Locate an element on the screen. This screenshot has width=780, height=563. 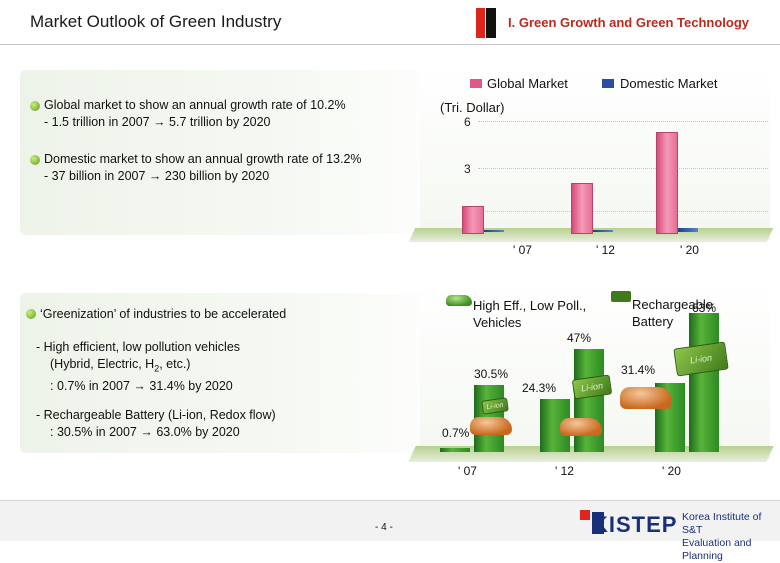
legend-global: Global Market is located at coordinates (527, 83).